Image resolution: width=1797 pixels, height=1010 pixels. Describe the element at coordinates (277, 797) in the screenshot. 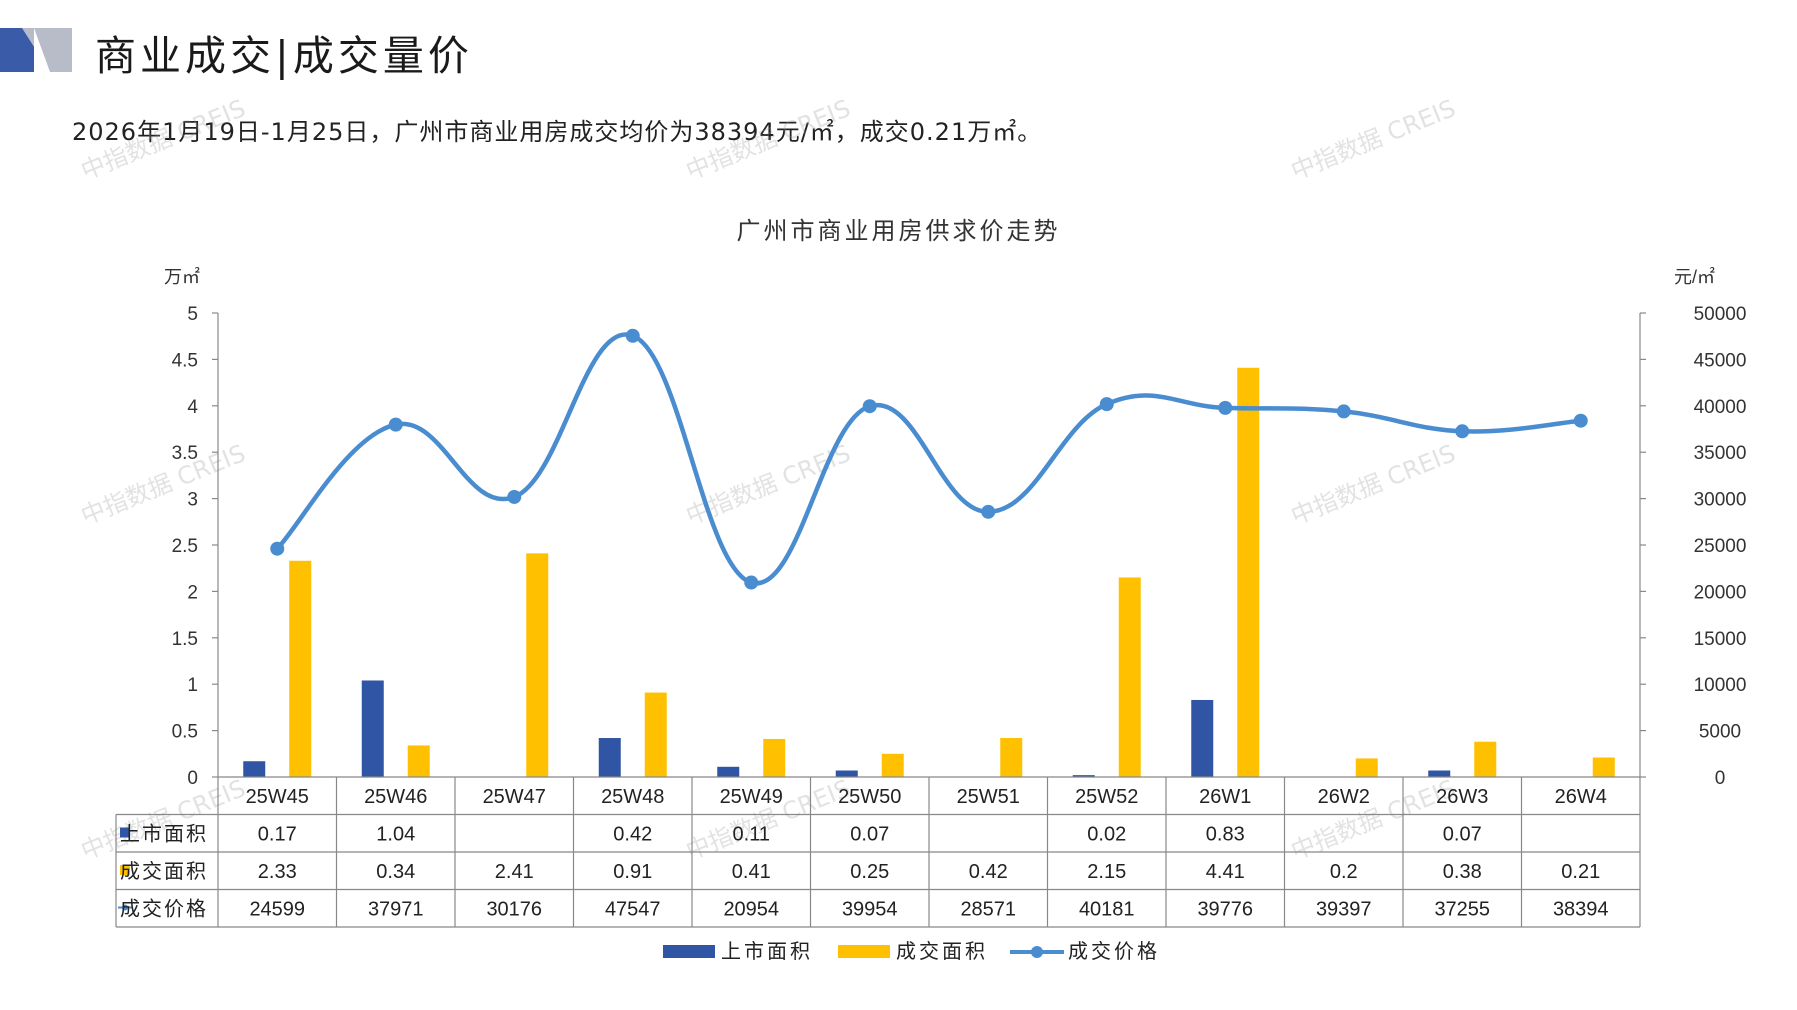

I see `x-category-label: 25W45` at that location.